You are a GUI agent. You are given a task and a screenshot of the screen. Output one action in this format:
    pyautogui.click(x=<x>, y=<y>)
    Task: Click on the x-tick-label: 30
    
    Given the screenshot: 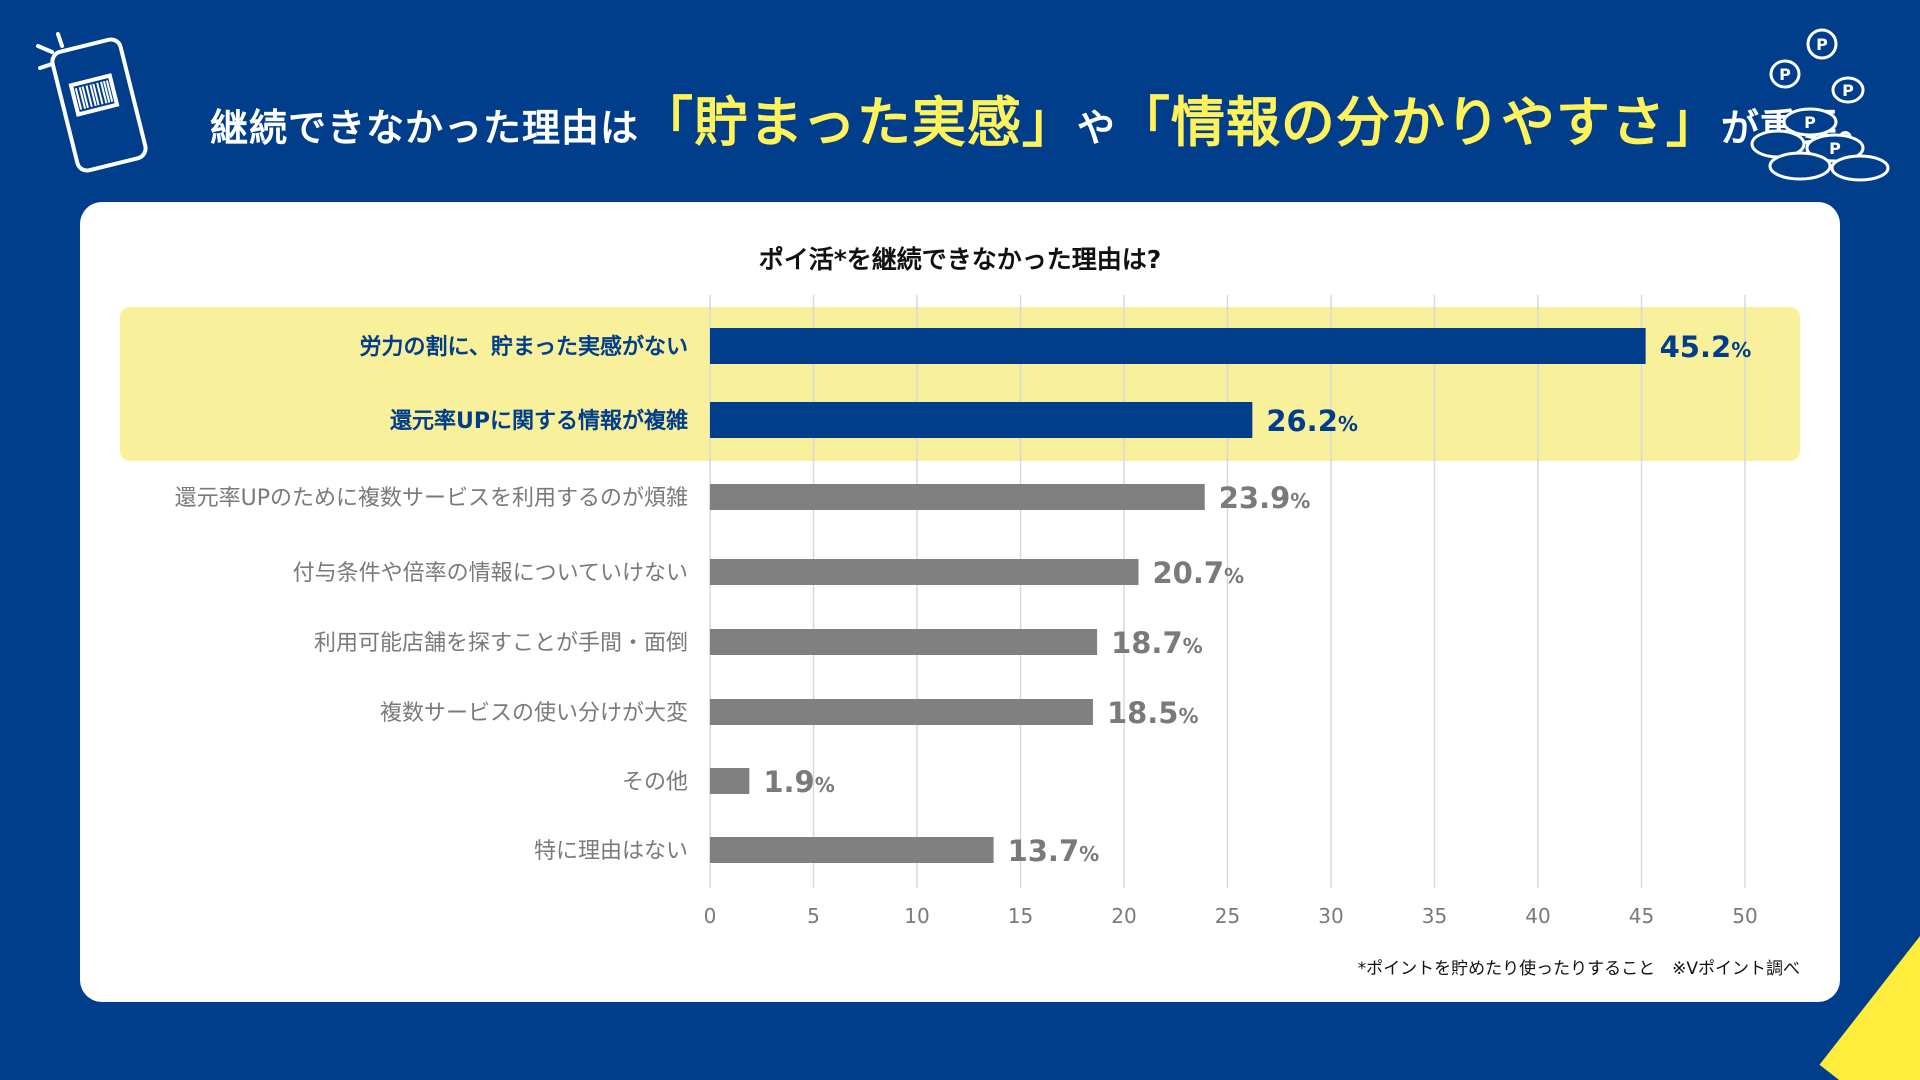 What is the action you would take?
    pyautogui.click(x=1330, y=916)
    